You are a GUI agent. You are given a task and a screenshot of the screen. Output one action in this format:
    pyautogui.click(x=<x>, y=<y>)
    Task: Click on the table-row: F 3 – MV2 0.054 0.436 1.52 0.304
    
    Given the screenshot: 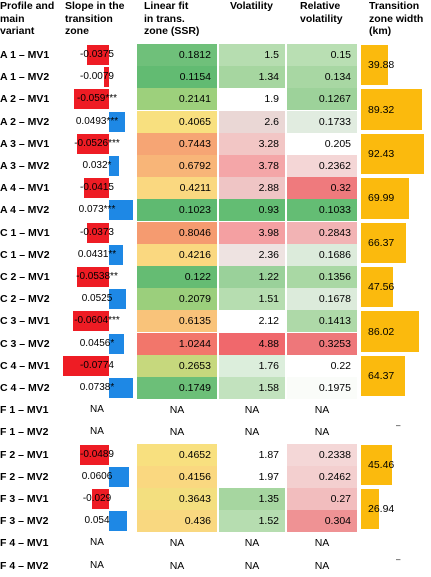 What is the action you would take?
    pyautogui.click(x=215, y=521)
    